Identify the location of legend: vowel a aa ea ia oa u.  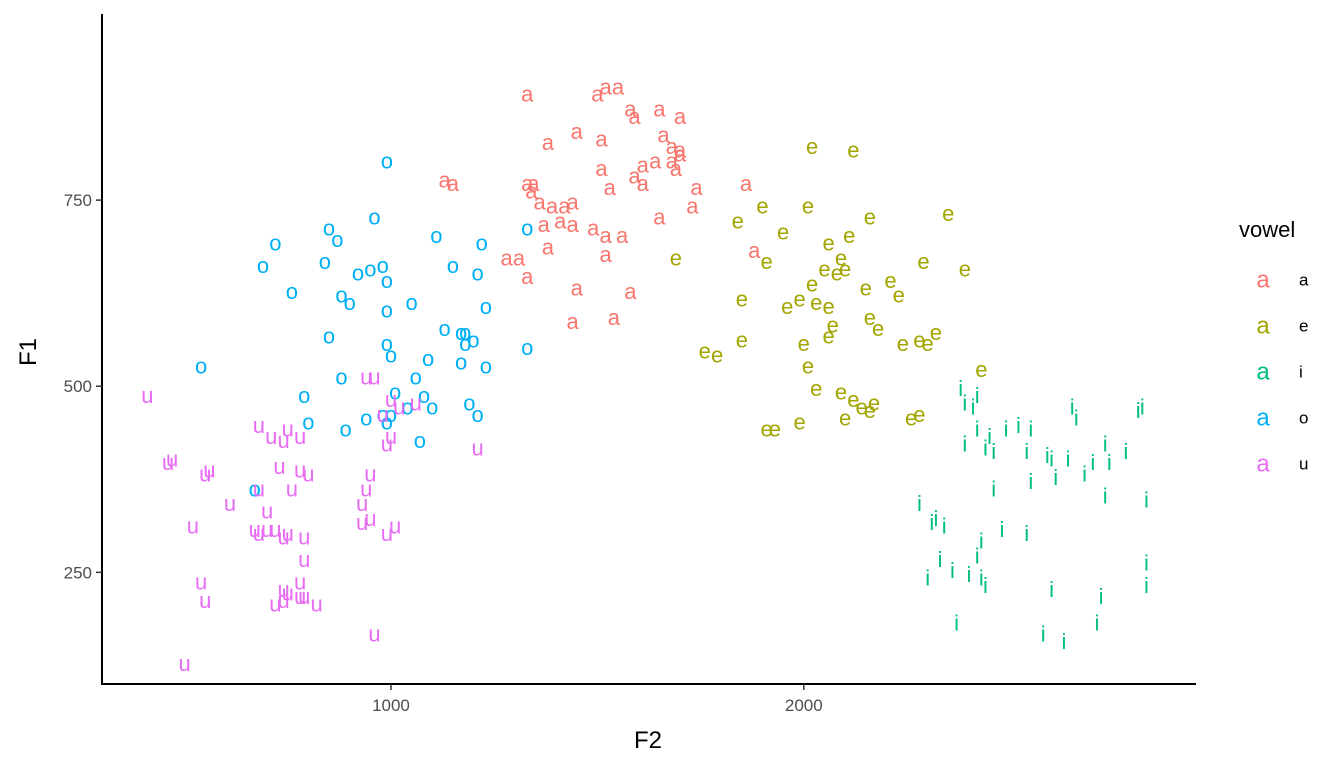
(1274, 347).